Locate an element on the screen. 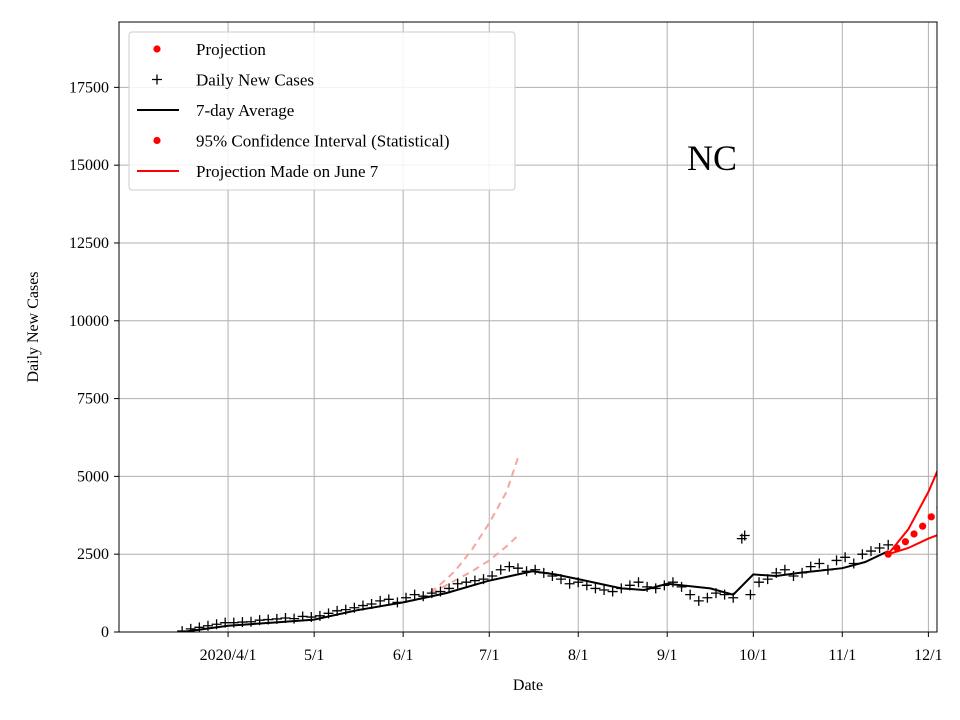  seven-day-average-line is located at coordinates (535, 591).